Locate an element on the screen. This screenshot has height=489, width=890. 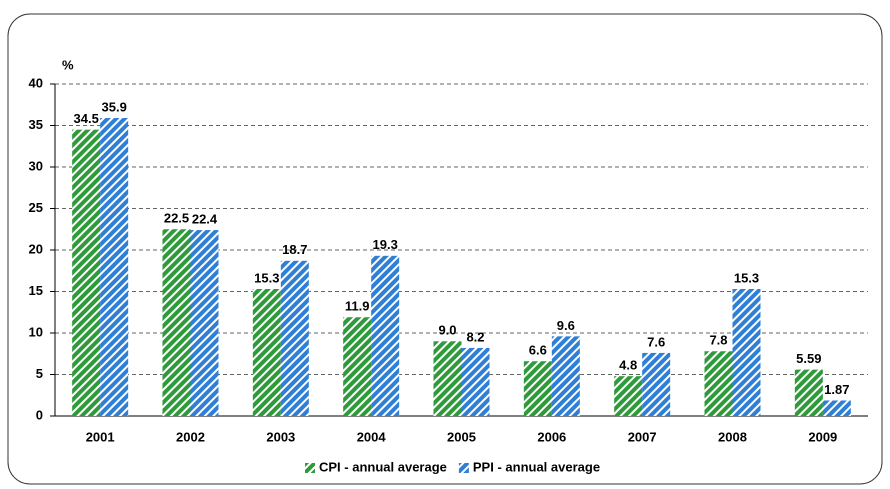
y-tick-label: 40 is located at coordinates (36, 82).